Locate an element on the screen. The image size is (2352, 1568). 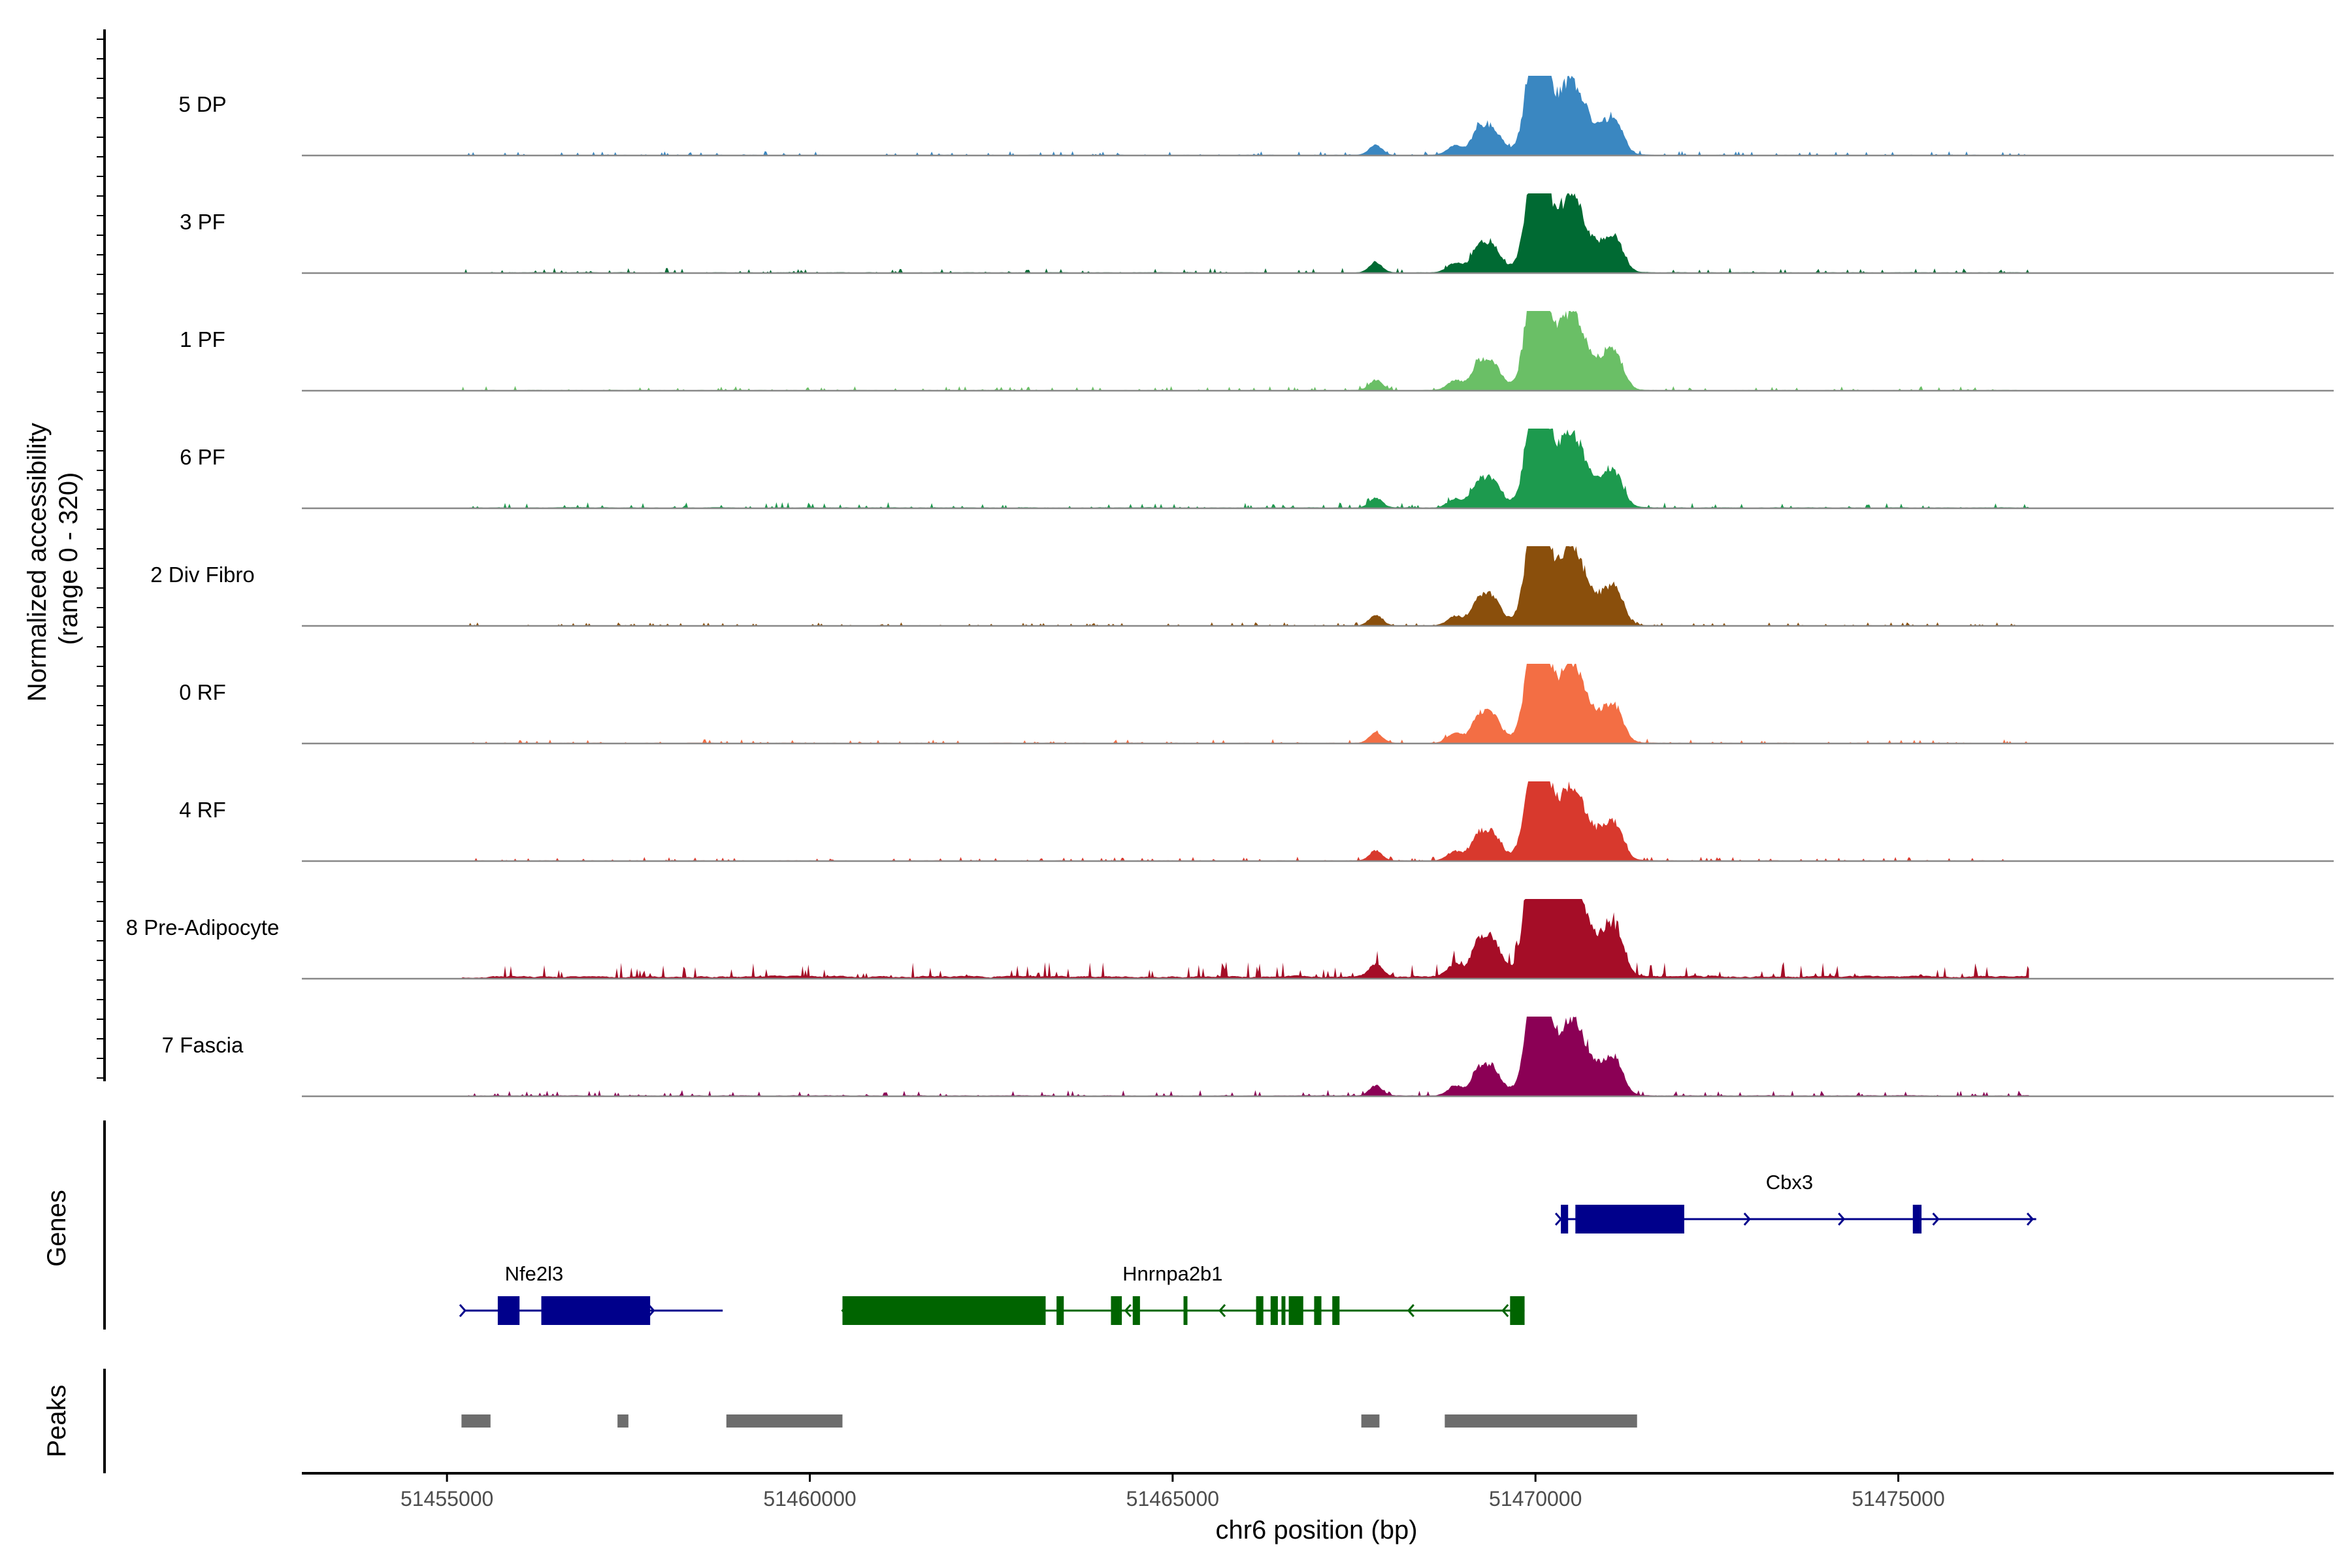
x-tick-label: 51470000 is located at coordinates (1535, 1499).